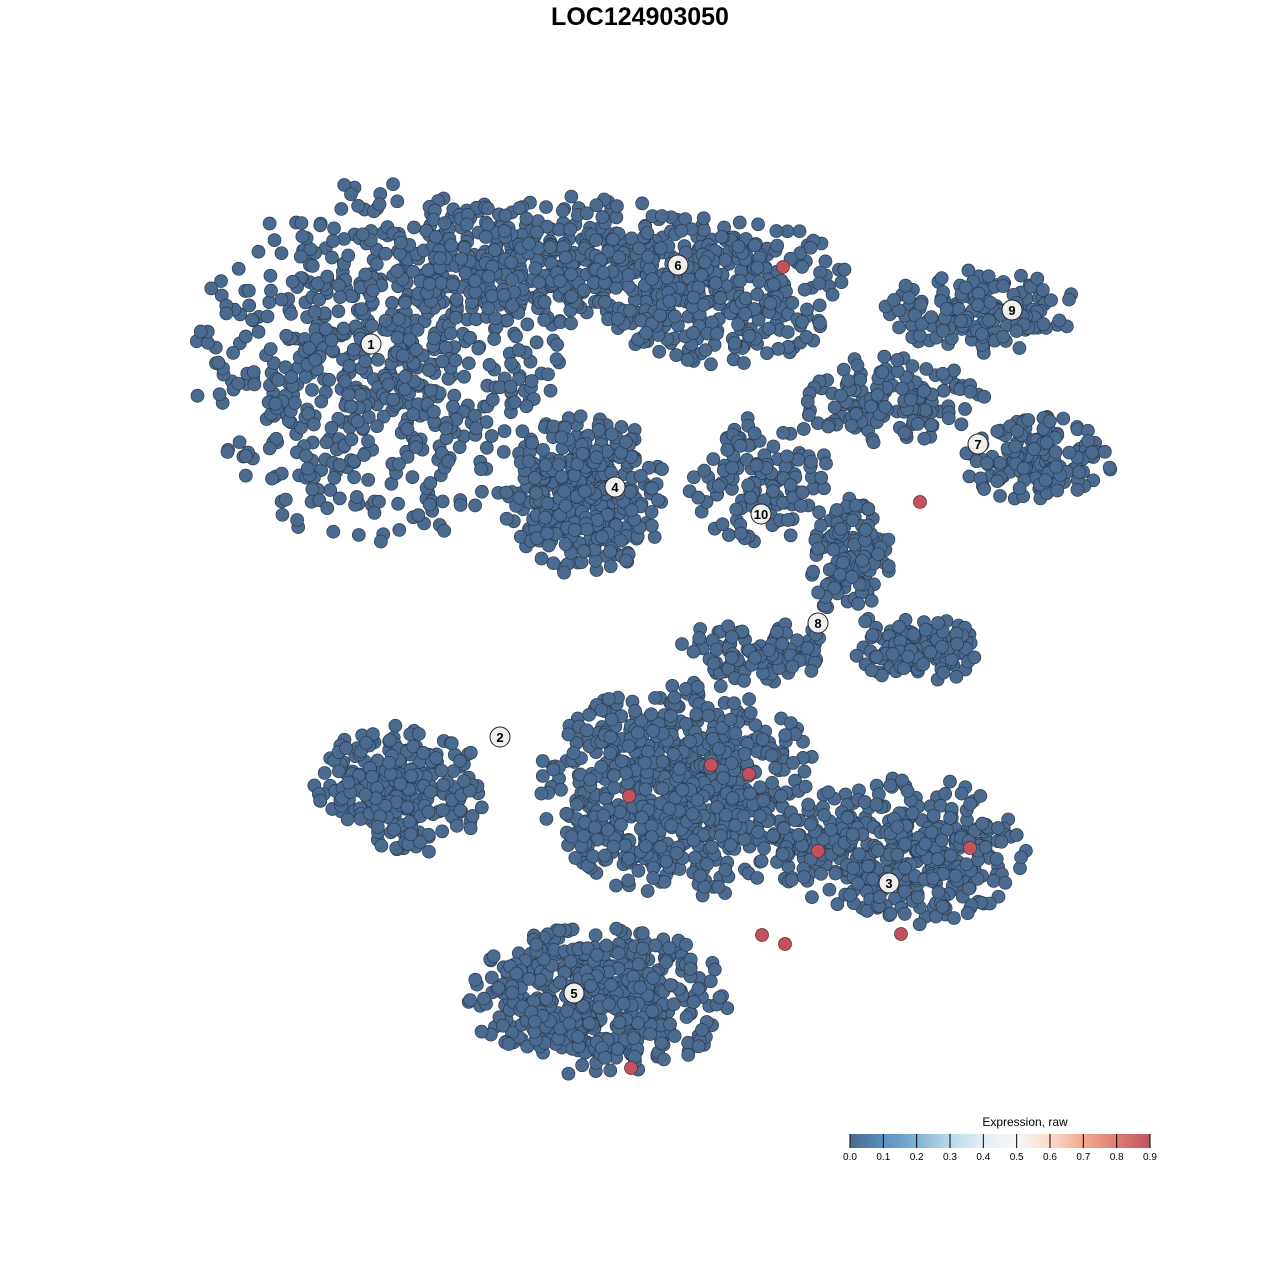 Image resolution: width=1280 pixels, height=1280 pixels. I want to click on cluster-label: 9, so click(1012, 310).